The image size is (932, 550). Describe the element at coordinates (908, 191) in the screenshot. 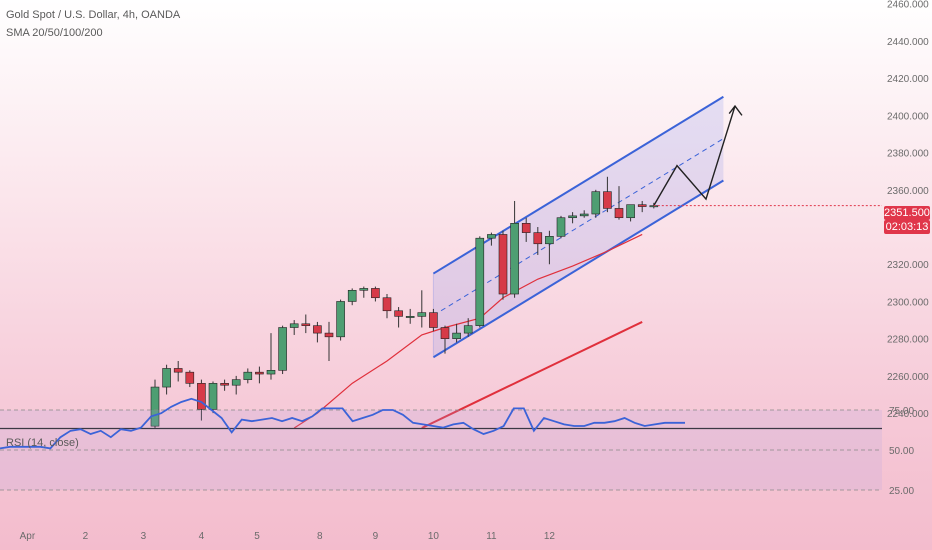

I see `y-tick-label: 2360.000` at that location.